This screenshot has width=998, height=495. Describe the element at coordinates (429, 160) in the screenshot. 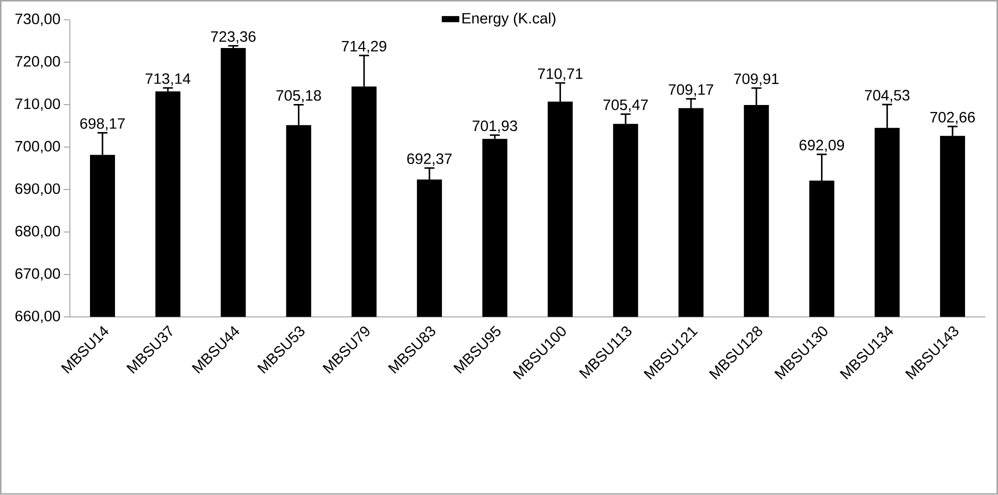

I see `data-label: 692,37` at that location.